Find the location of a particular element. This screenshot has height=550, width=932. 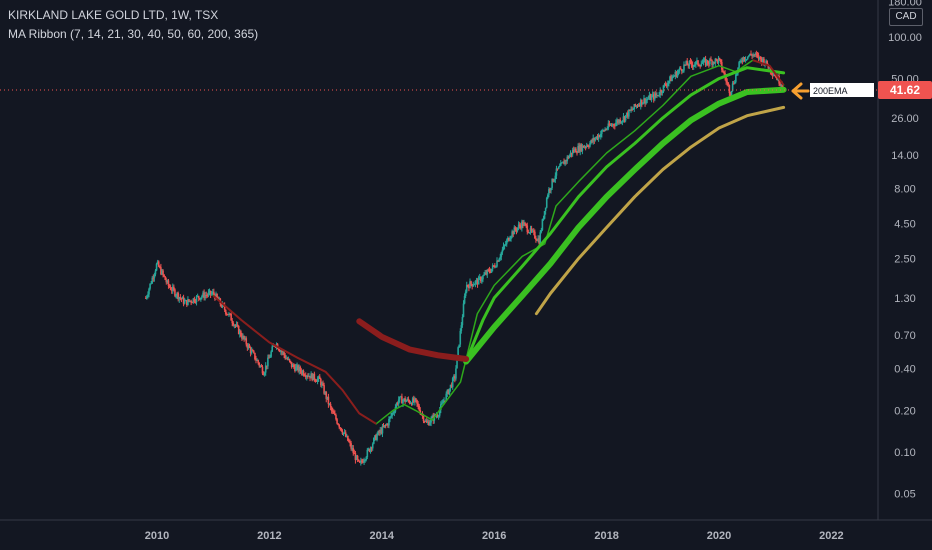

x-axis: 2010 2012 2014 2016 2018 2020 2022 is located at coordinates (494, 536).